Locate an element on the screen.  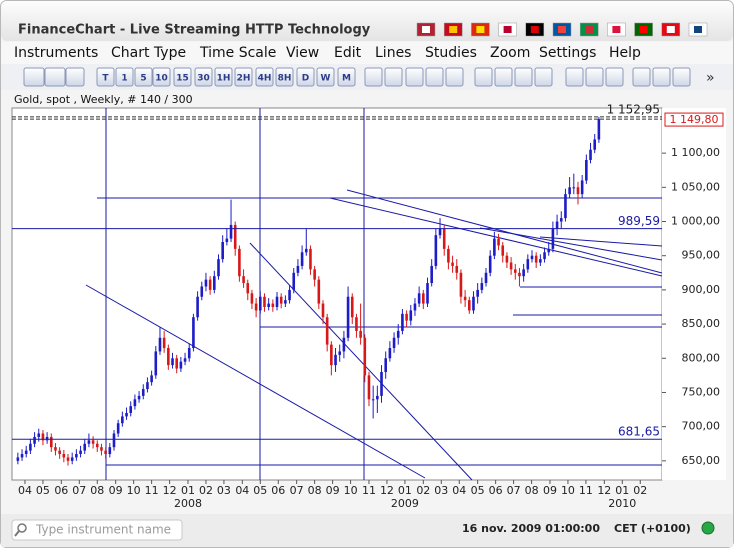
menu-item: Settings is located at coordinates (567, 53).